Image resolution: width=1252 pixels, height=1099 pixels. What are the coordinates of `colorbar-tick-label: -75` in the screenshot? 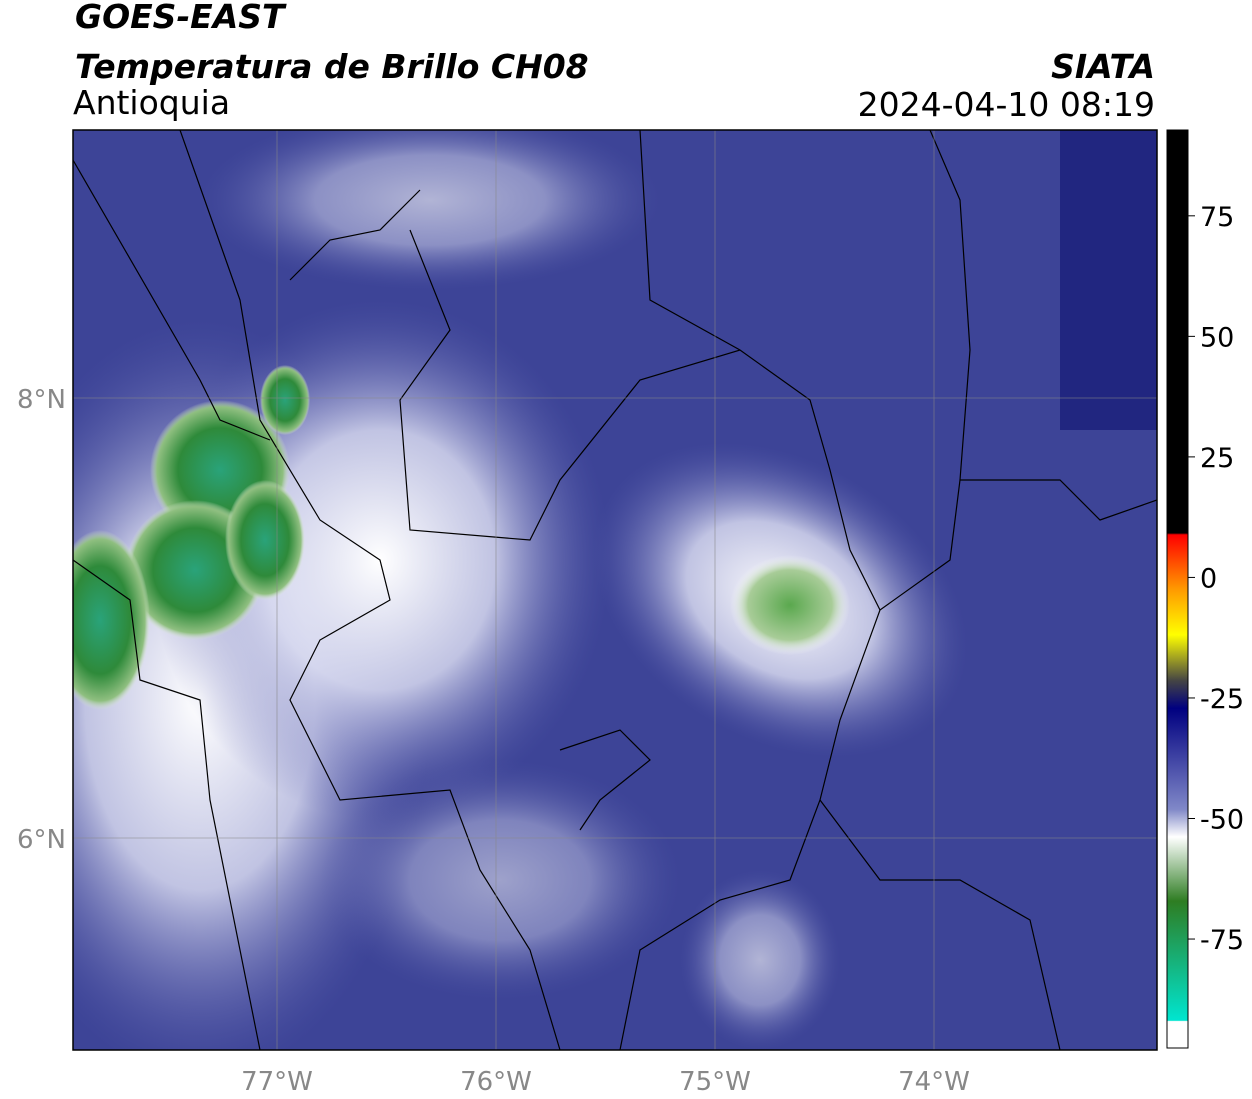 It's located at (1222, 940).